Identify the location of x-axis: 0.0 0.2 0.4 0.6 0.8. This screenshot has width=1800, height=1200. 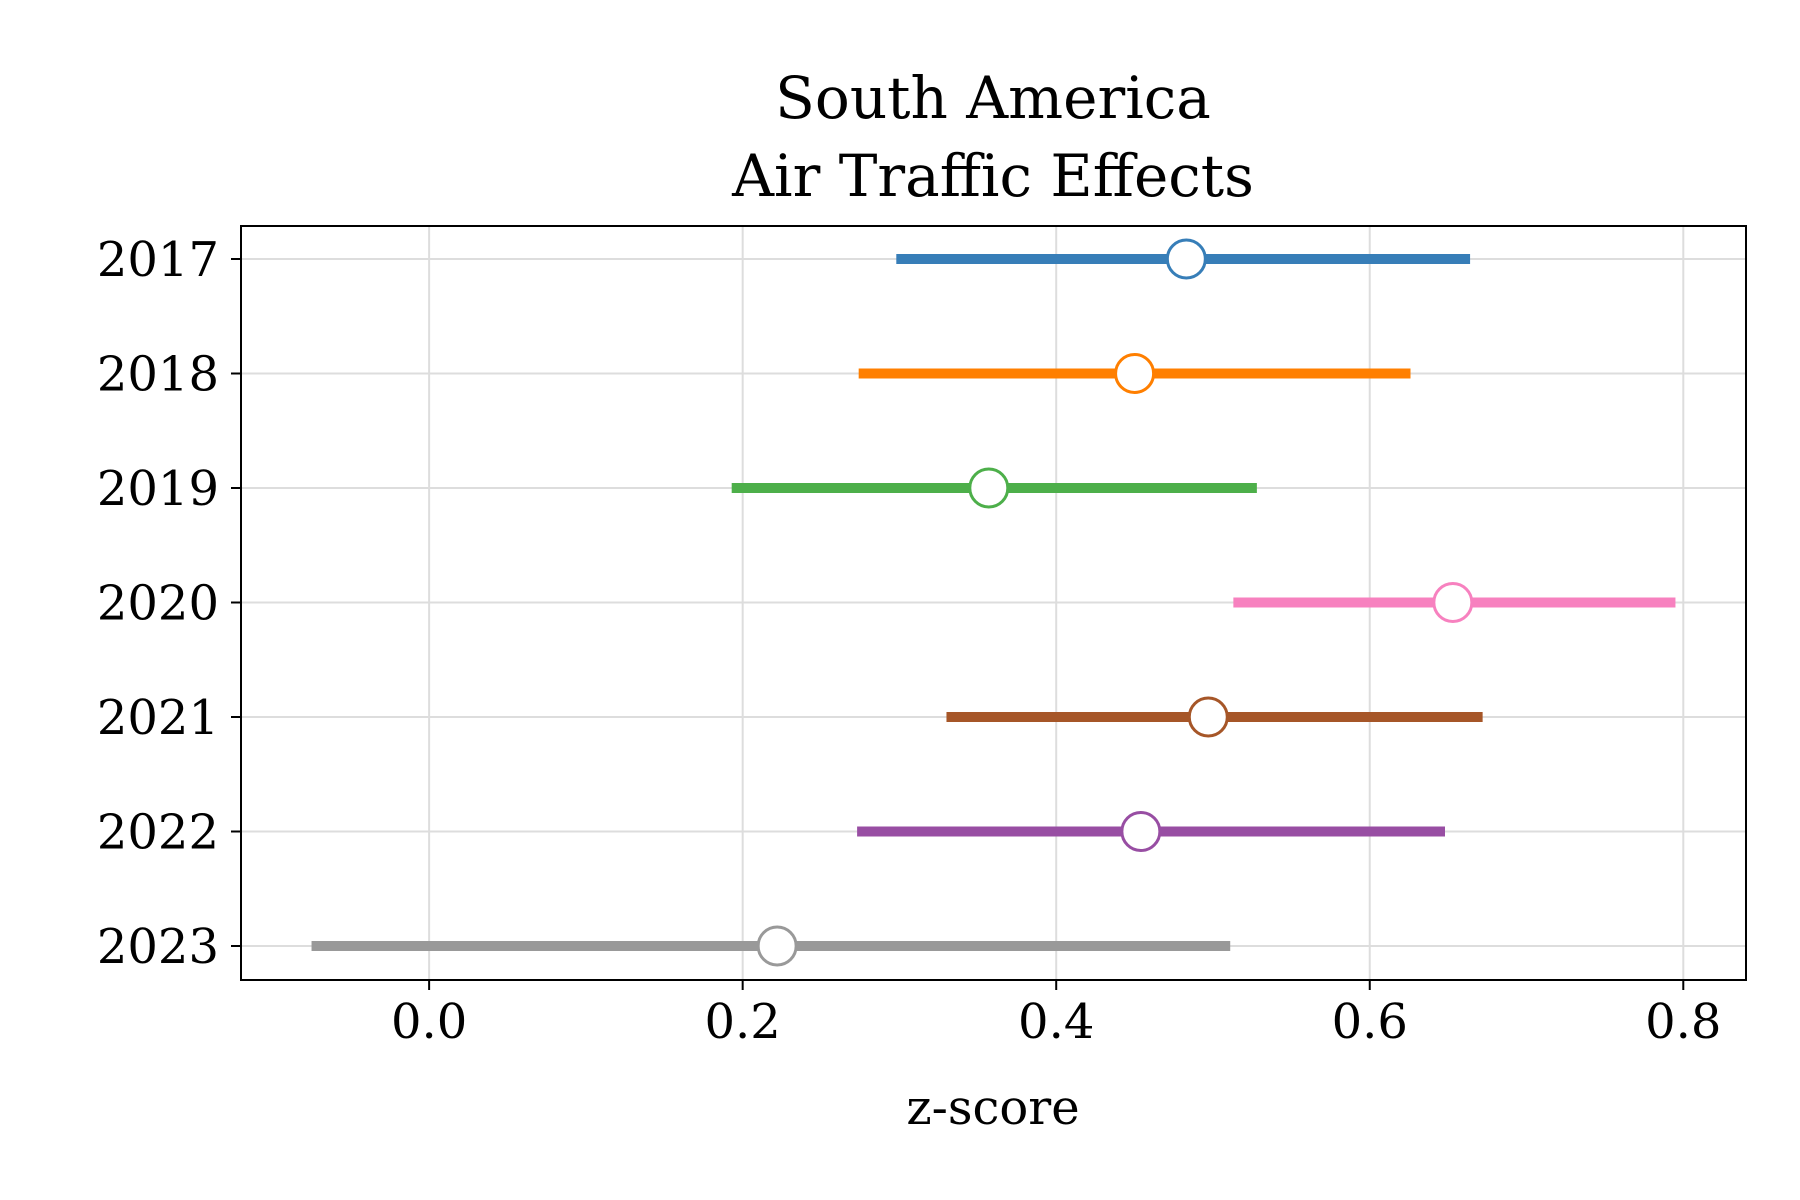
(1056, 1015).